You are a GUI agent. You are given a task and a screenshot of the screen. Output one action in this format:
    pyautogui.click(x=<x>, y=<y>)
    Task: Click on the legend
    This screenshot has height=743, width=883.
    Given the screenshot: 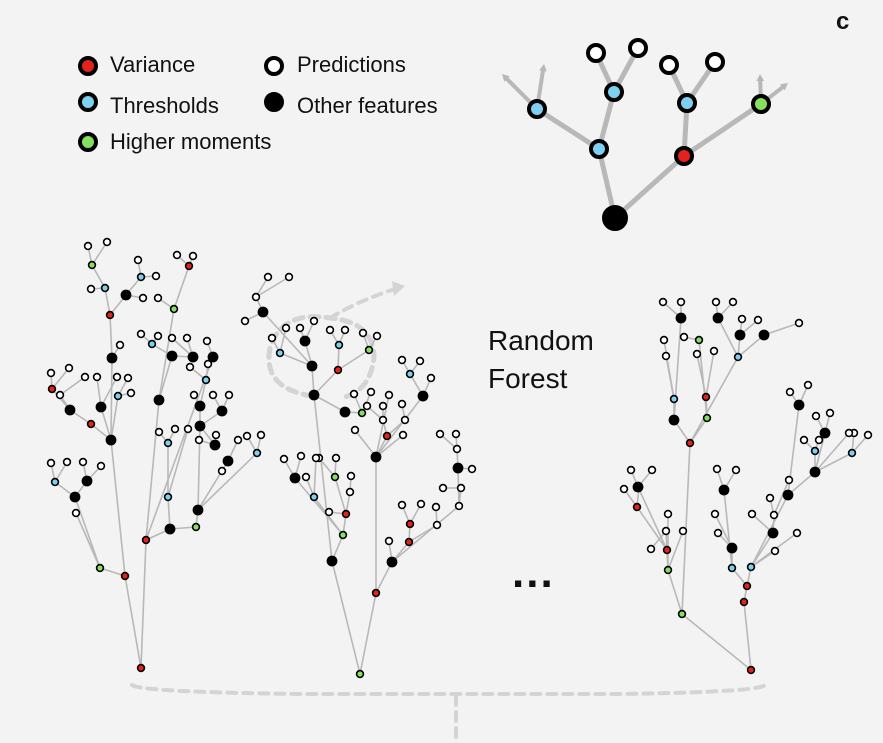 What is the action you would take?
    pyautogui.click(x=181, y=104)
    